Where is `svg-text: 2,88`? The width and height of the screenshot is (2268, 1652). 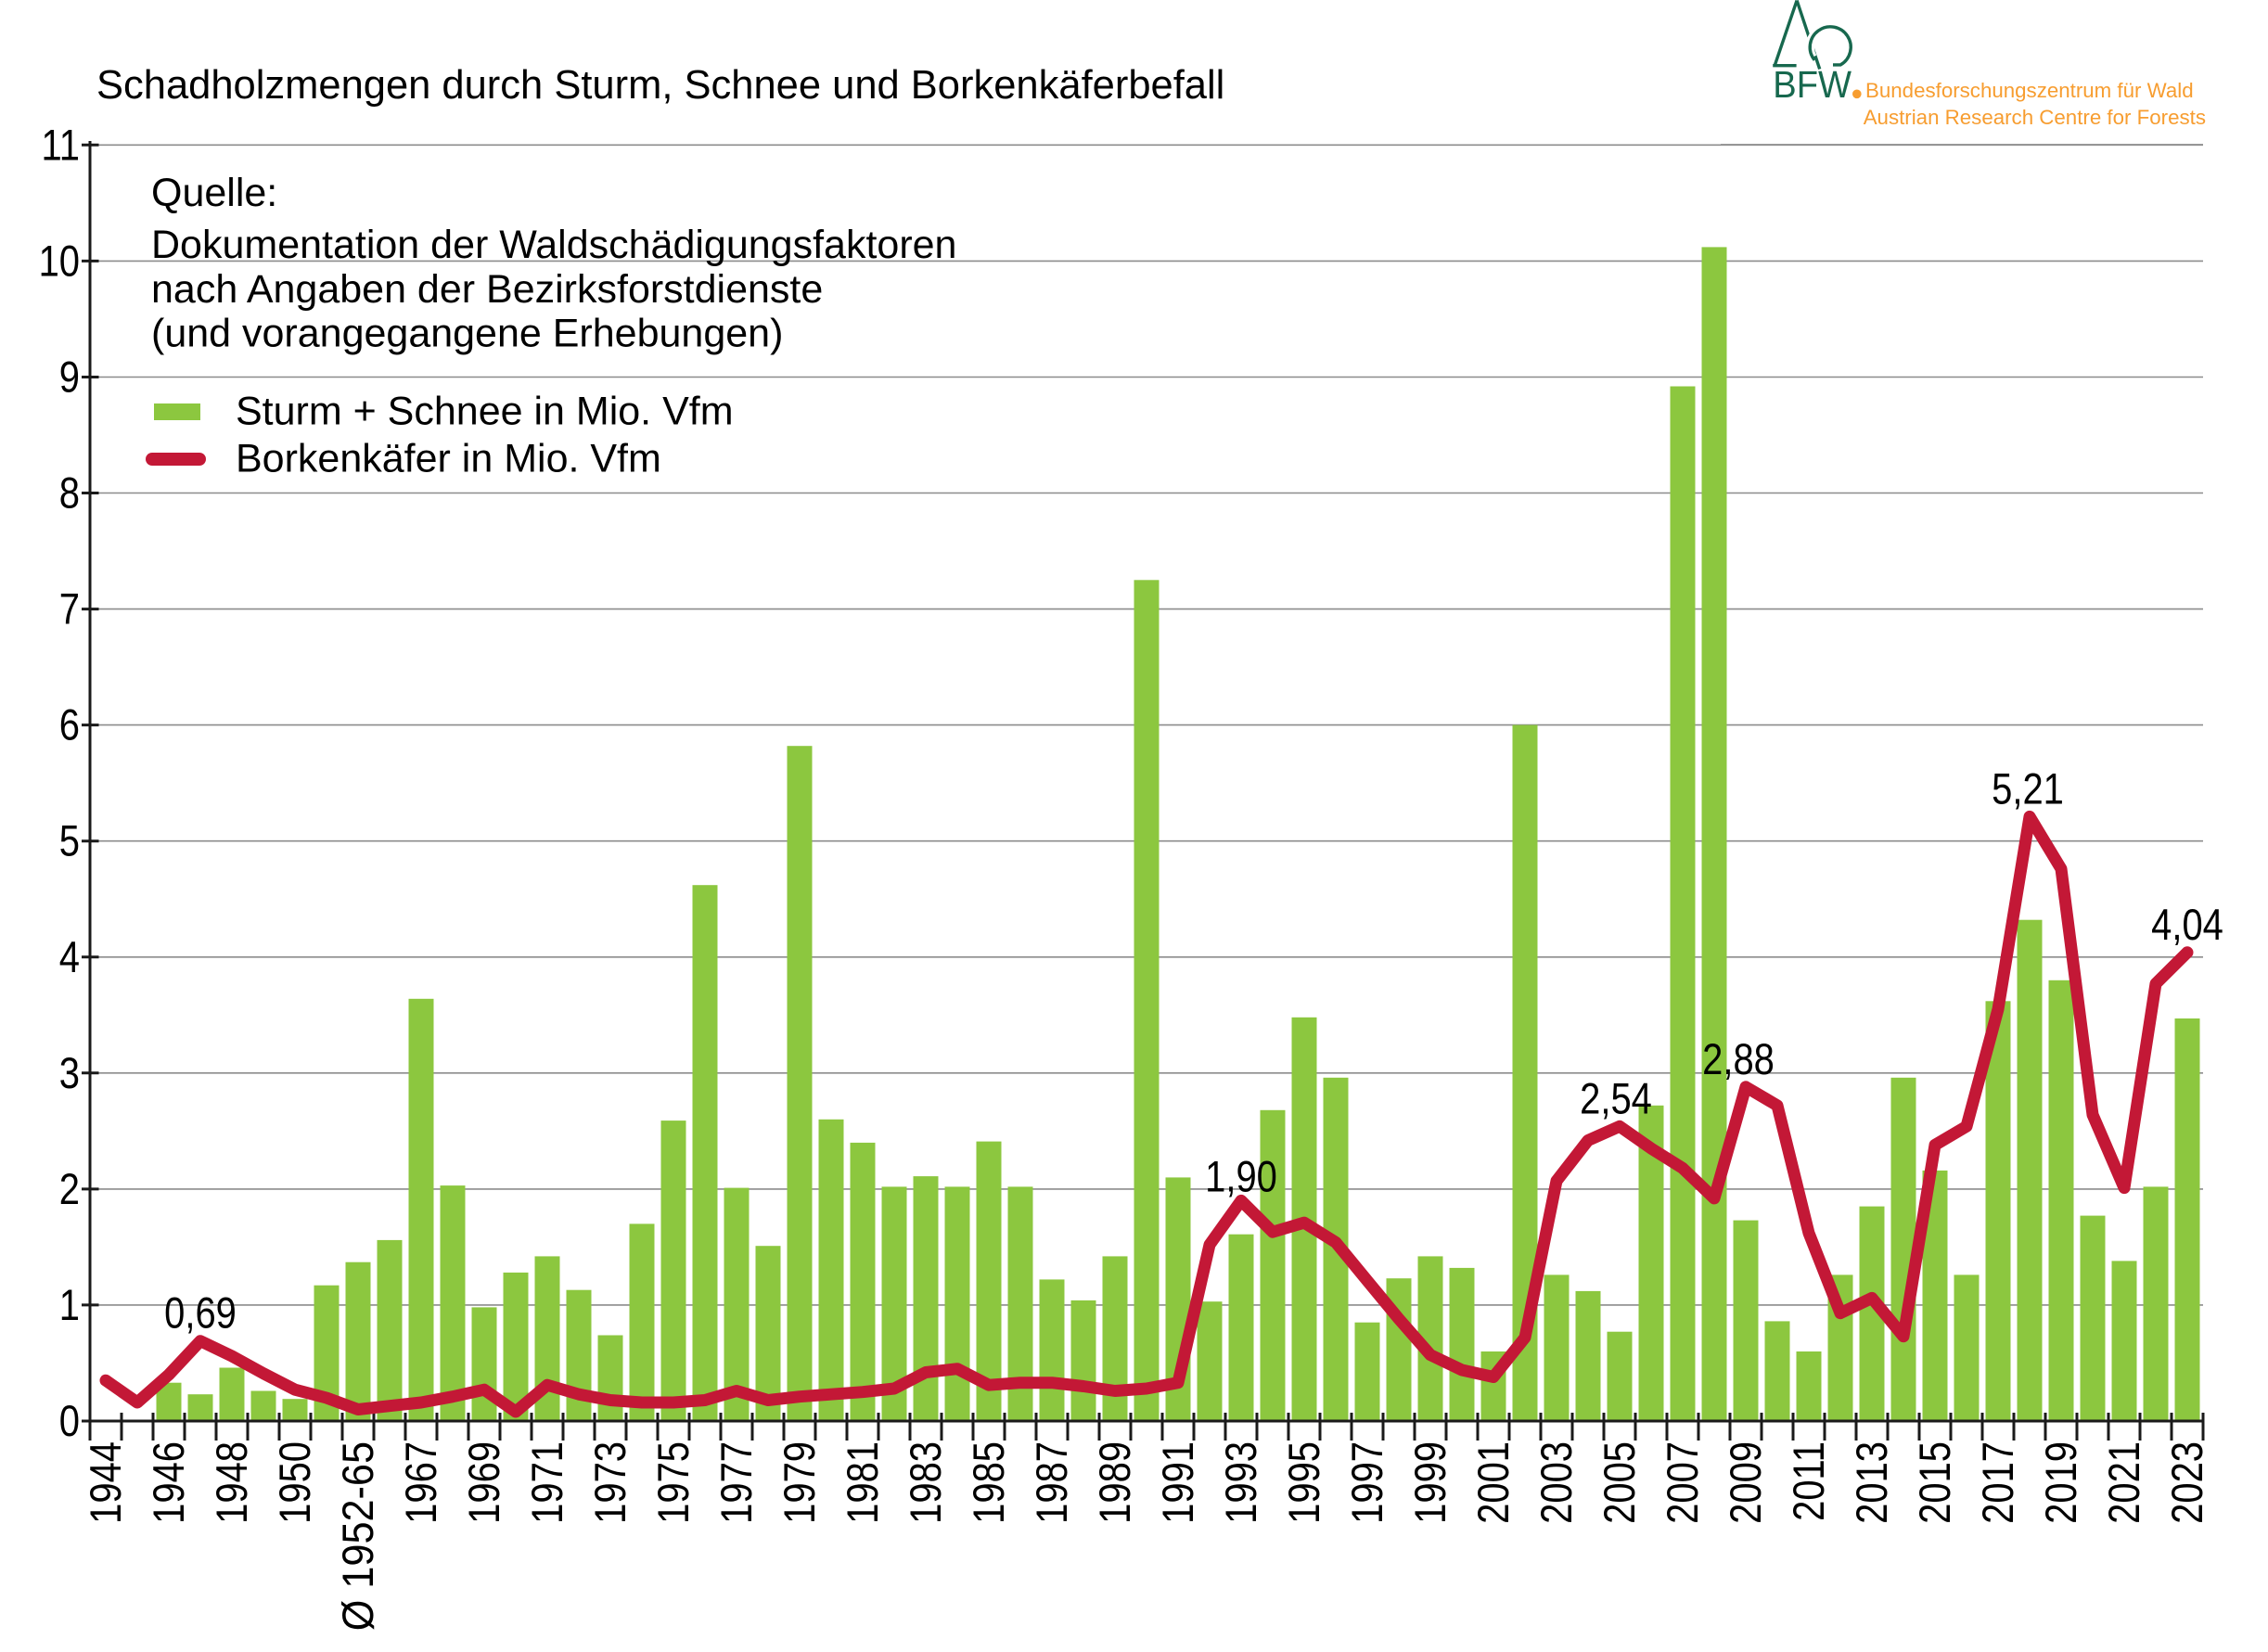
svg-text: 2,88 is located at coordinates (1738, 1060).